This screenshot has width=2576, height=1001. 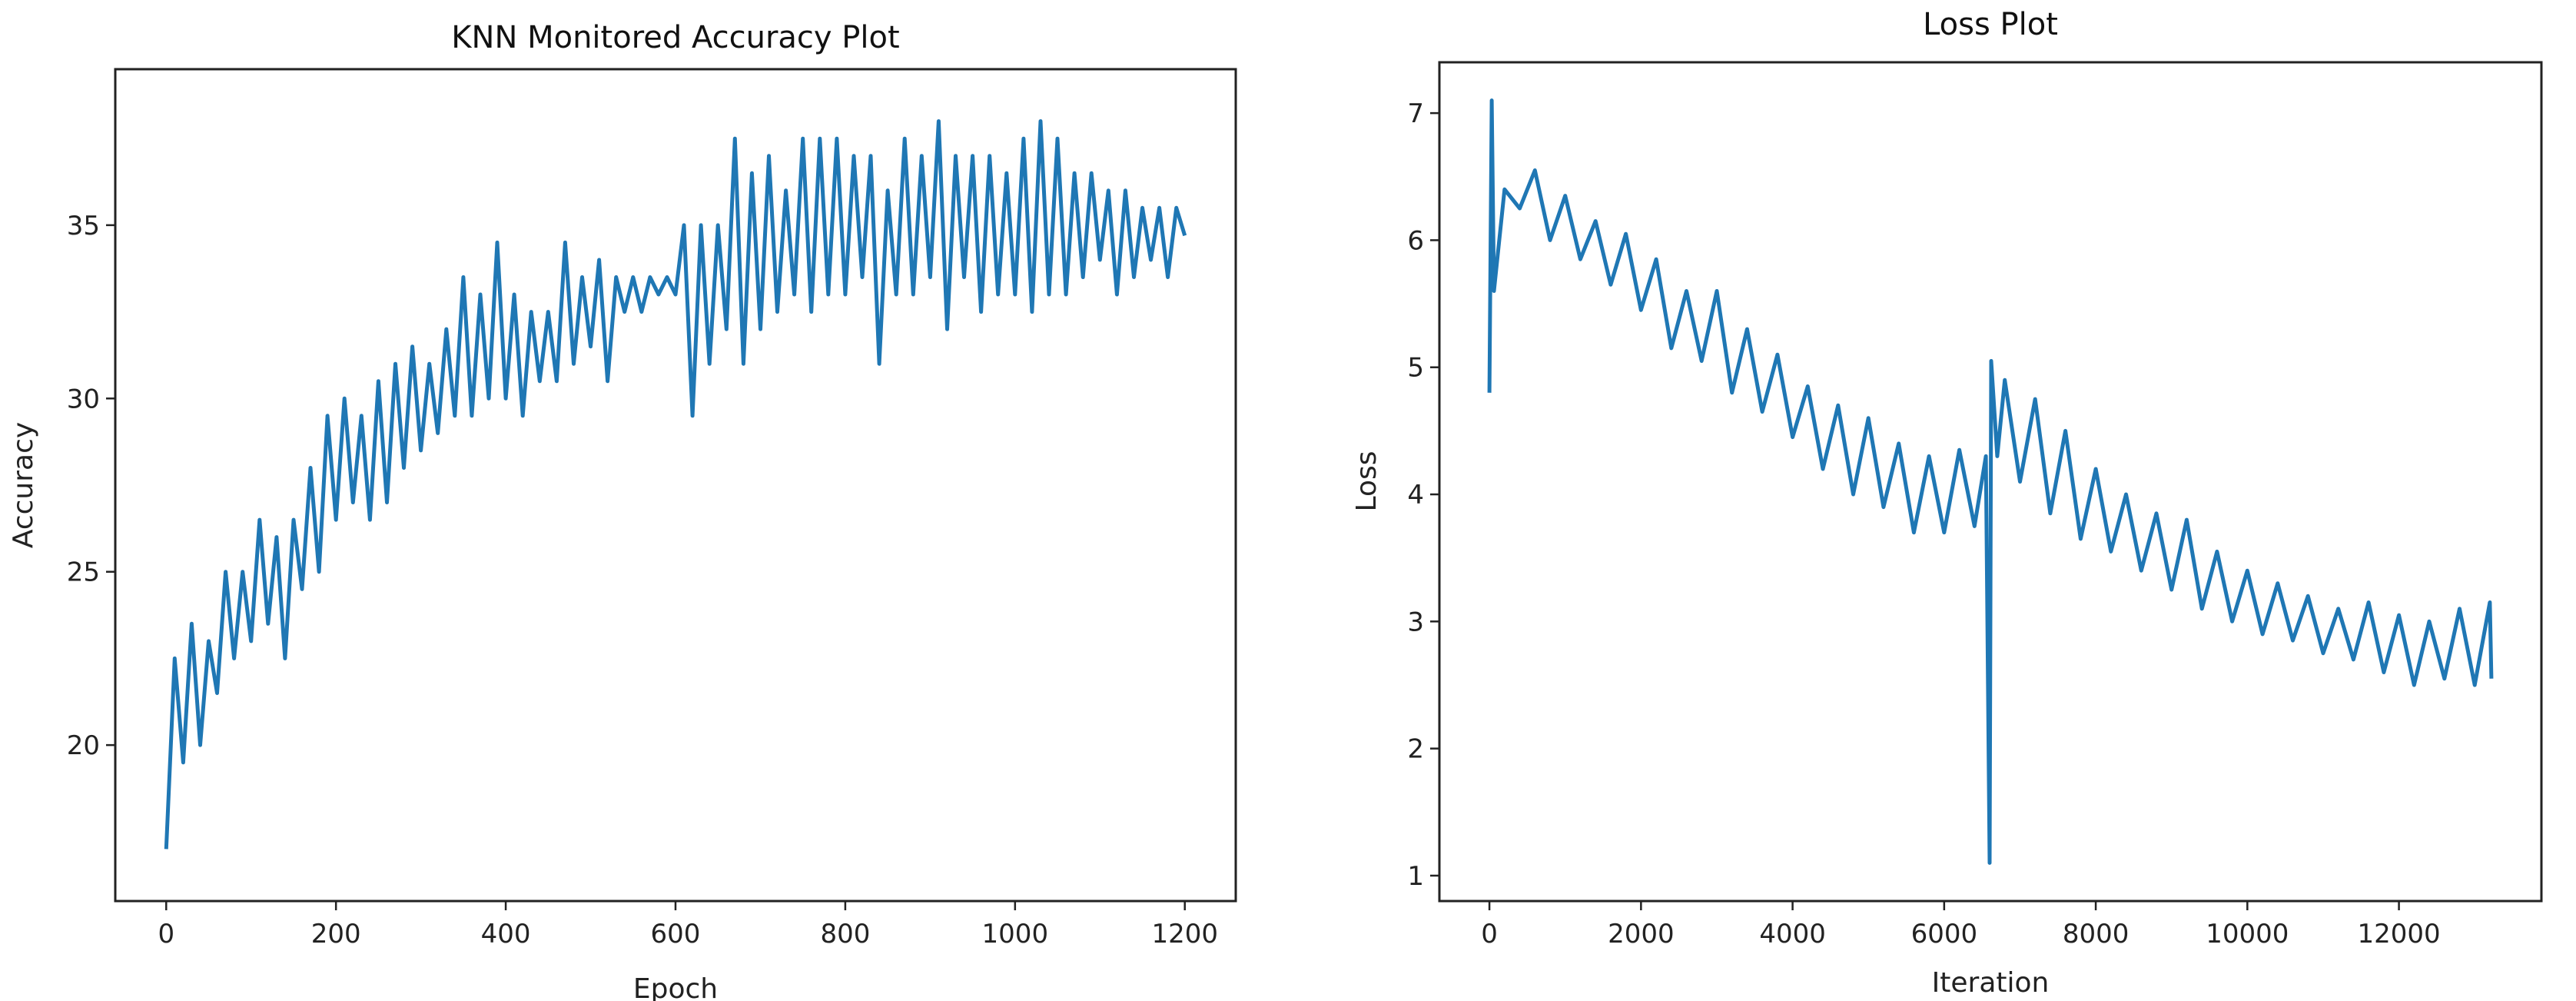 I want to click on x-tick-label: 8000, so click(x=2096, y=934).